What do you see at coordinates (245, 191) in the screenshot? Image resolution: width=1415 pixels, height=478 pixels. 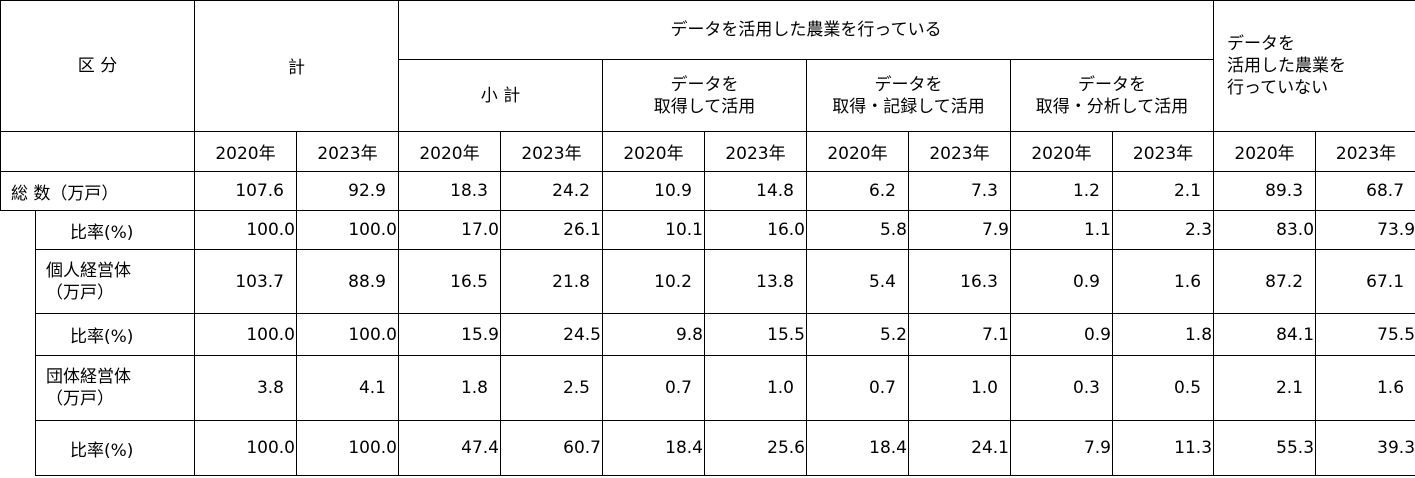 I see `table-cell: 107.6` at bounding box center [245, 191].